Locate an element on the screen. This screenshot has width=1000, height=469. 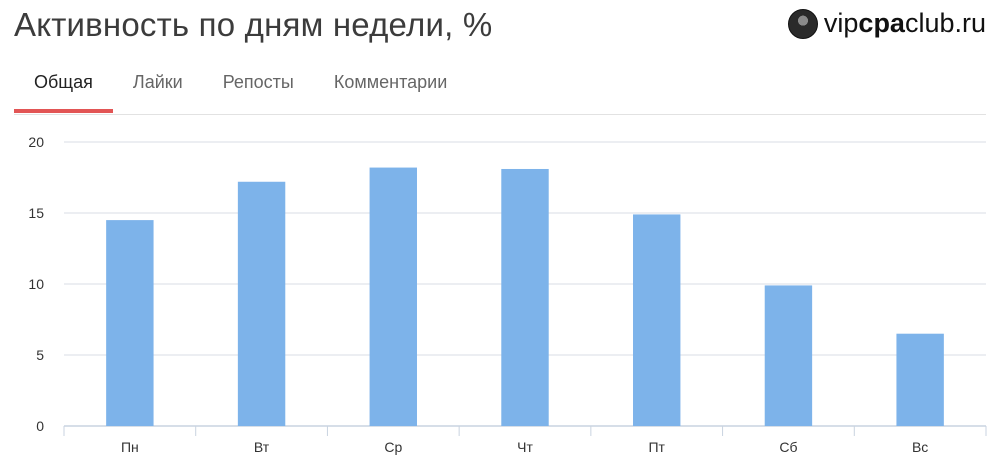
tab-comments: Комментарии is located at coordinates (390, 82).